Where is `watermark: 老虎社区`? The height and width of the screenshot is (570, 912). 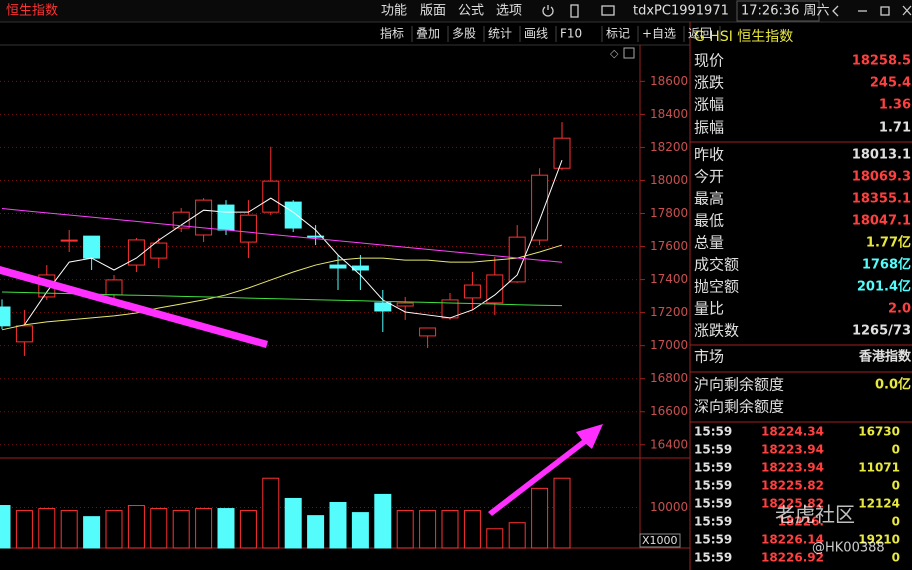 watermark: 老虎社区 is located at coordinates (815, 515).